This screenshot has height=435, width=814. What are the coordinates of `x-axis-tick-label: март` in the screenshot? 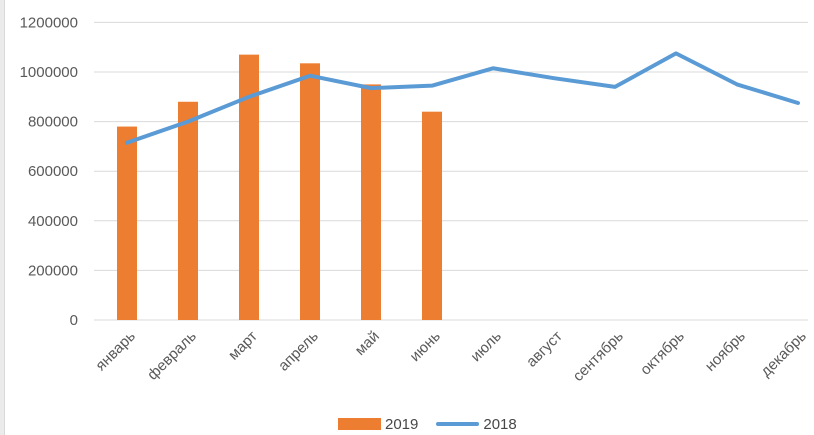 It's located at (243, 346).